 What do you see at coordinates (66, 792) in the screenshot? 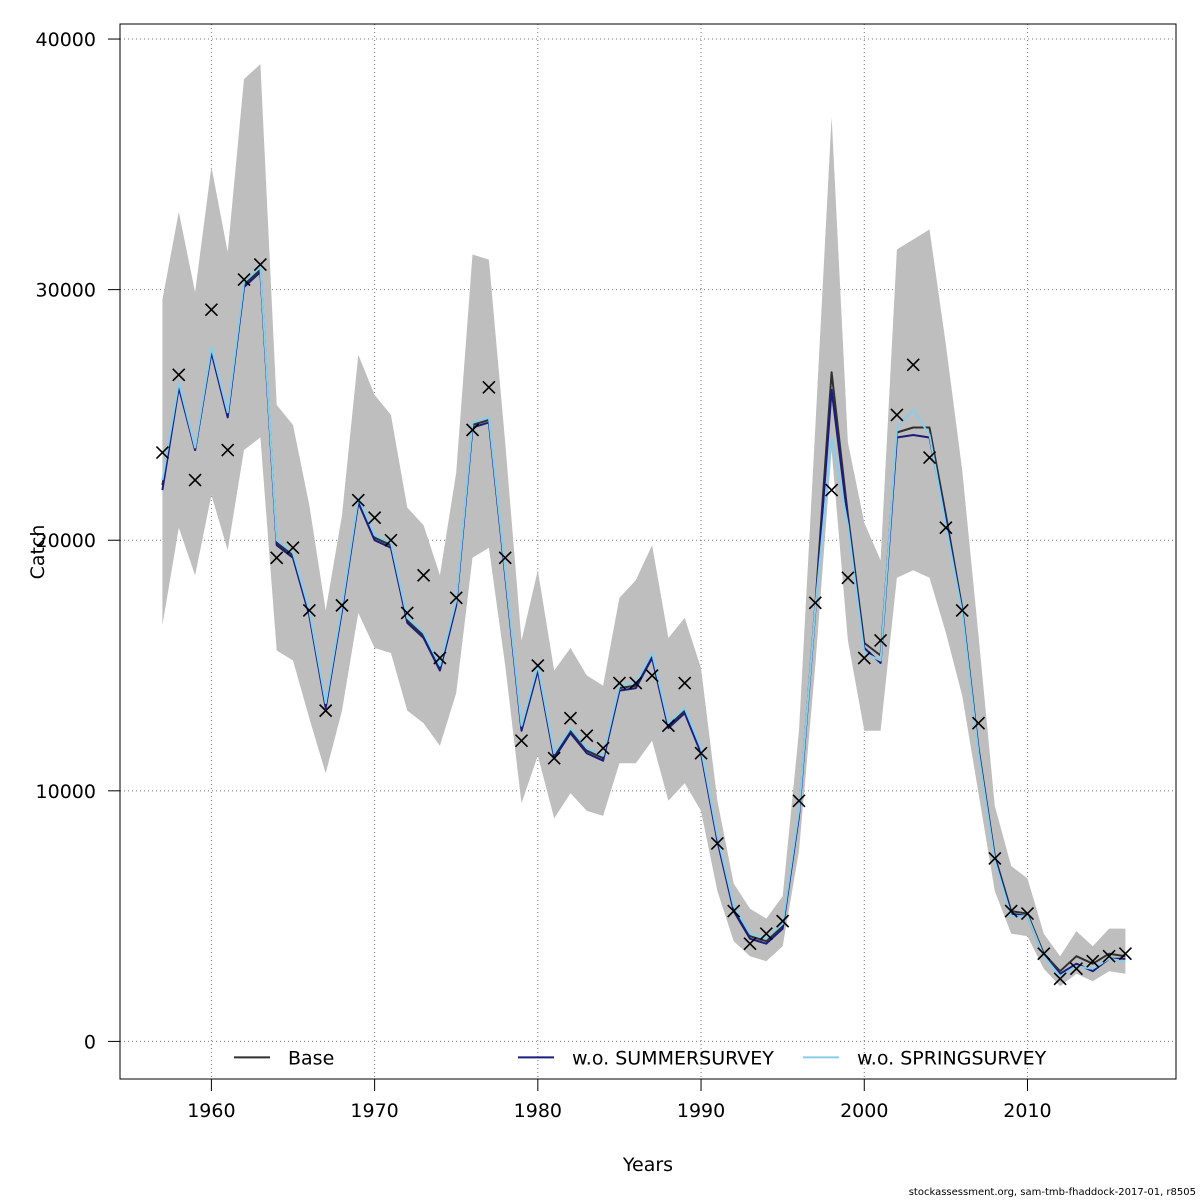
I see `y-tick-label: 10000` at bounding box center [66, 792].